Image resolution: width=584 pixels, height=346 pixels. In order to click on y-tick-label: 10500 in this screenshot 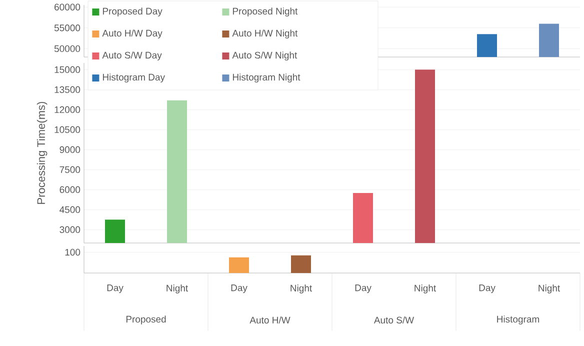, I will do `click(67, 130)`.